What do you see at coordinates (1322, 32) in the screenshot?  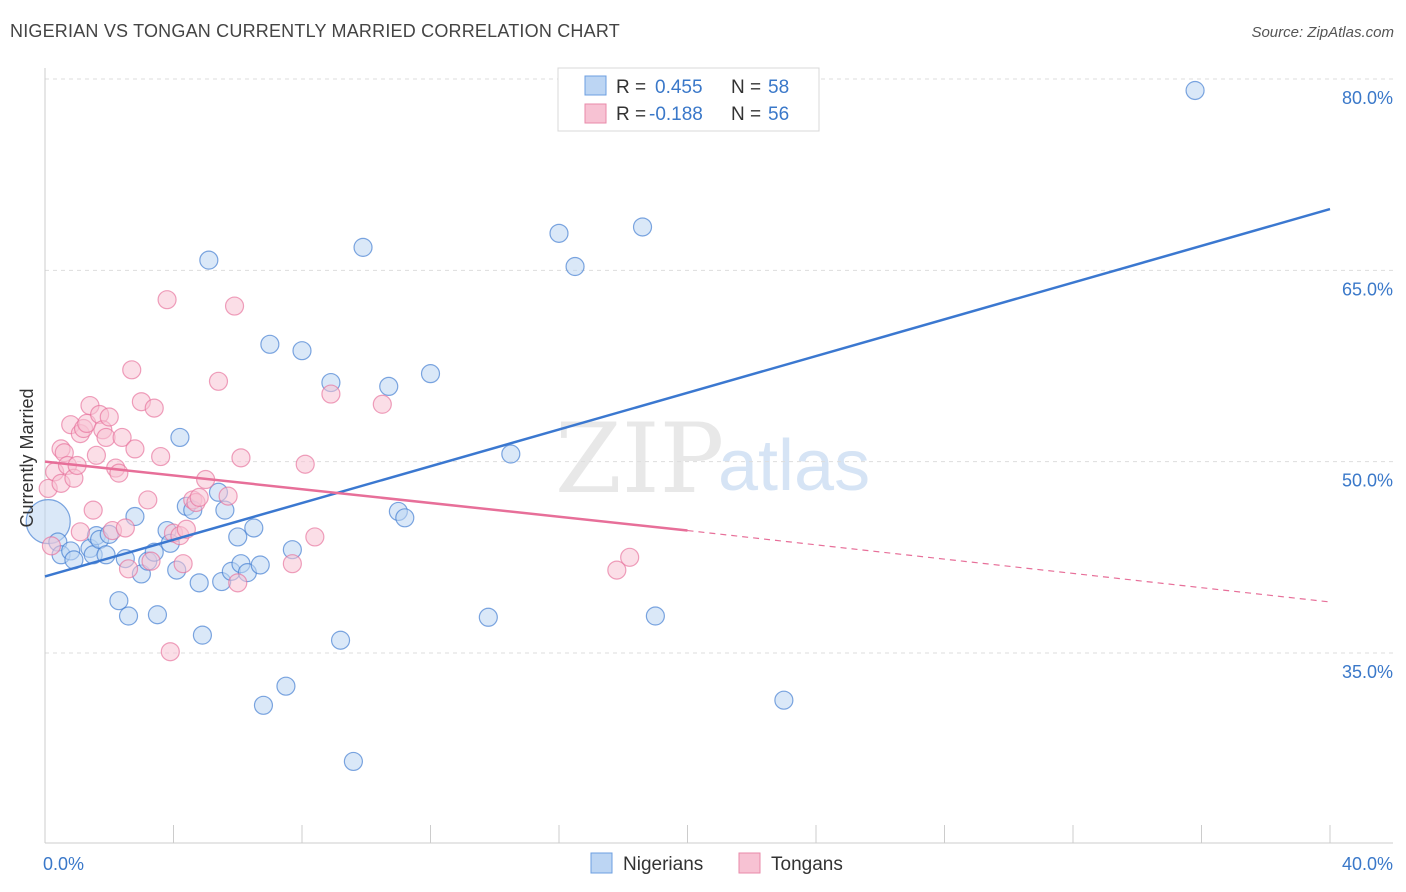 I see `chart-source: Source: ZipAtlas.com` at bounding box center [1322, 32].